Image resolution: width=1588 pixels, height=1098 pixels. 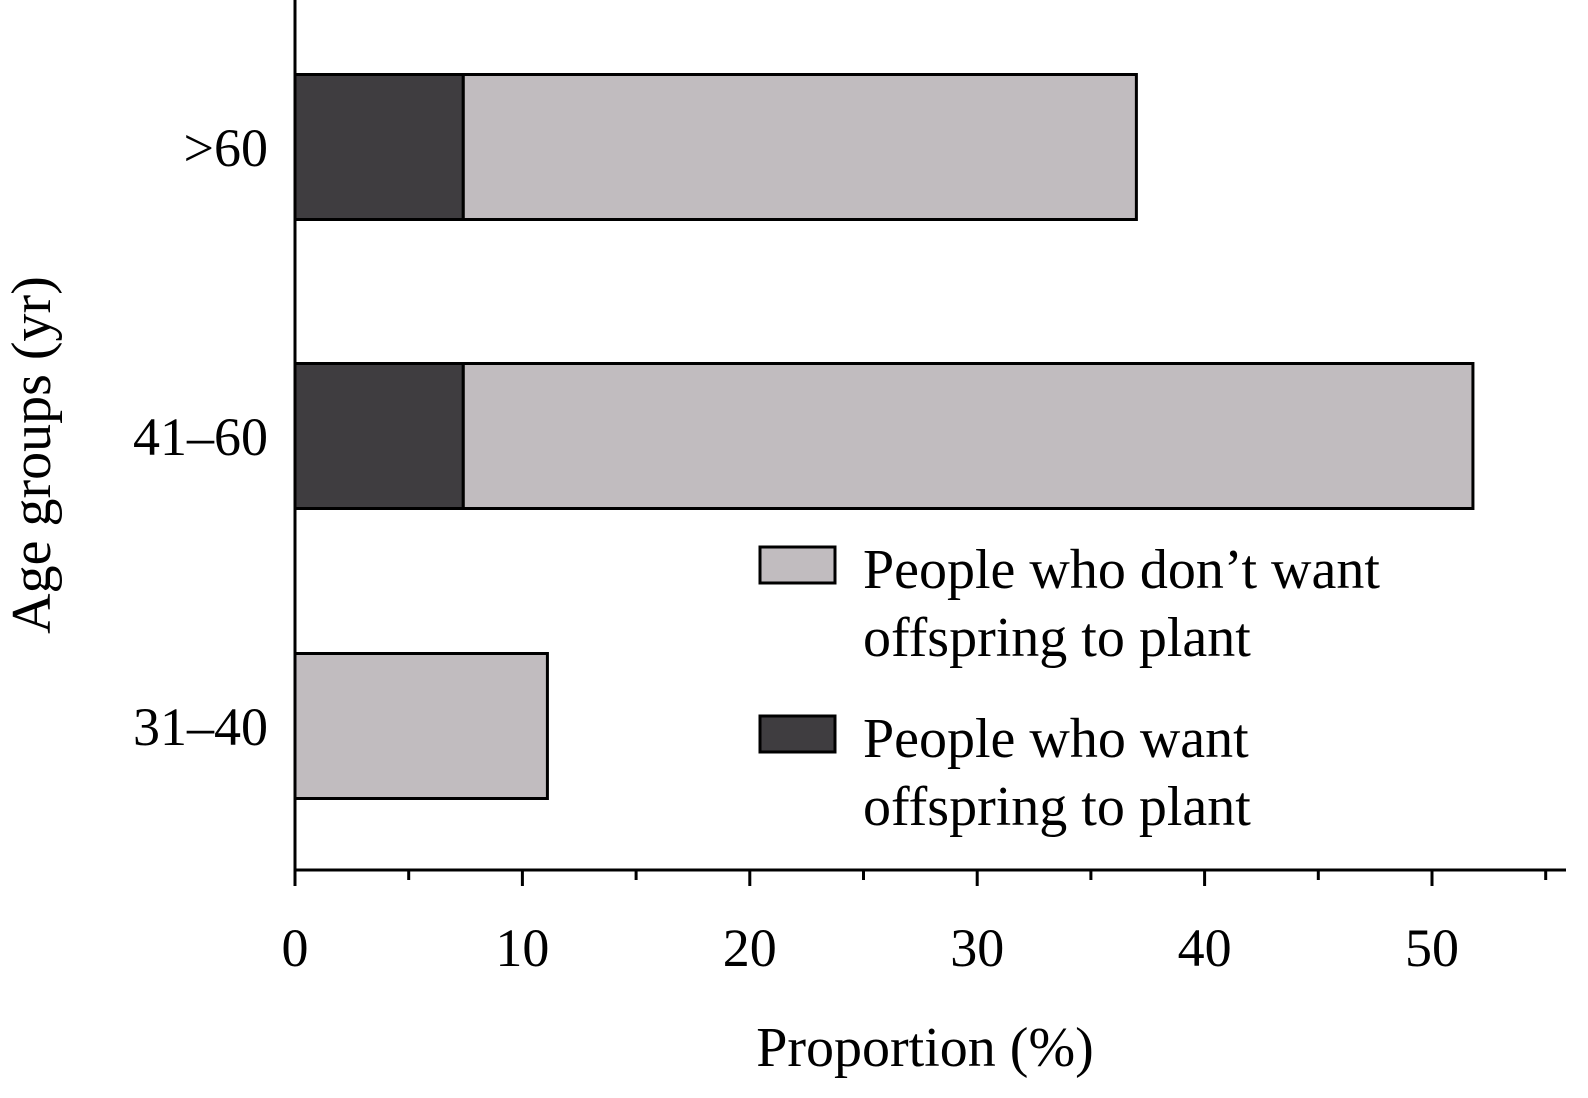 I want to click on legend-label-0-line-0: People who don’t want, so click(x=1121, y=570).